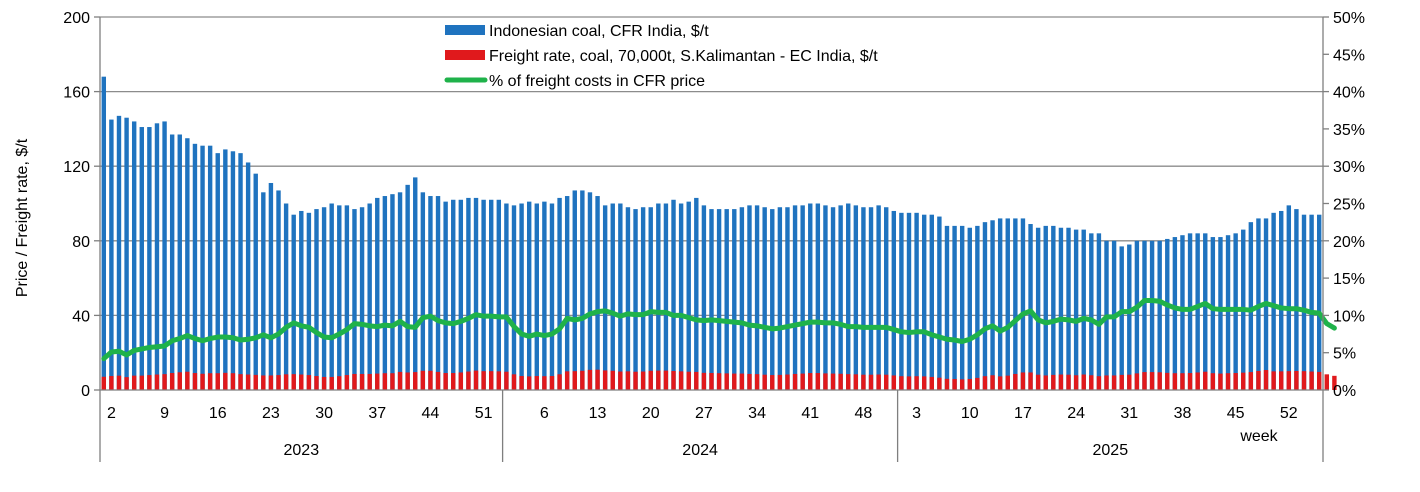  Describe the element at coordinates (431, 413) in the screenshot. I see `x-tick-label: 44` at that location.